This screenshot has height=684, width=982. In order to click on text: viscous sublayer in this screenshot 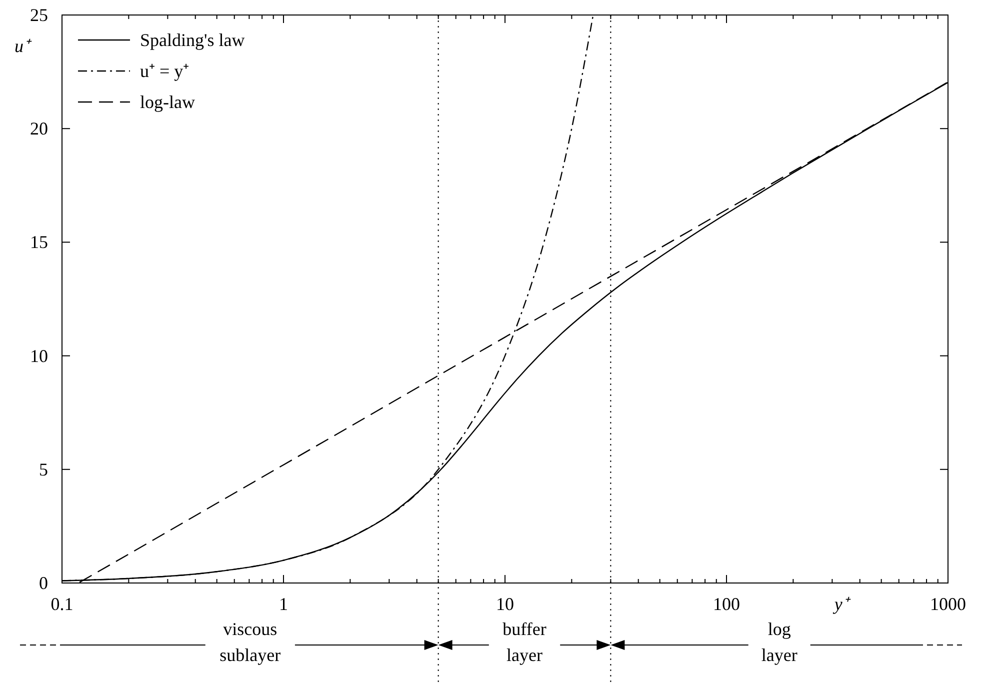, I will do `click(250, 642)`.